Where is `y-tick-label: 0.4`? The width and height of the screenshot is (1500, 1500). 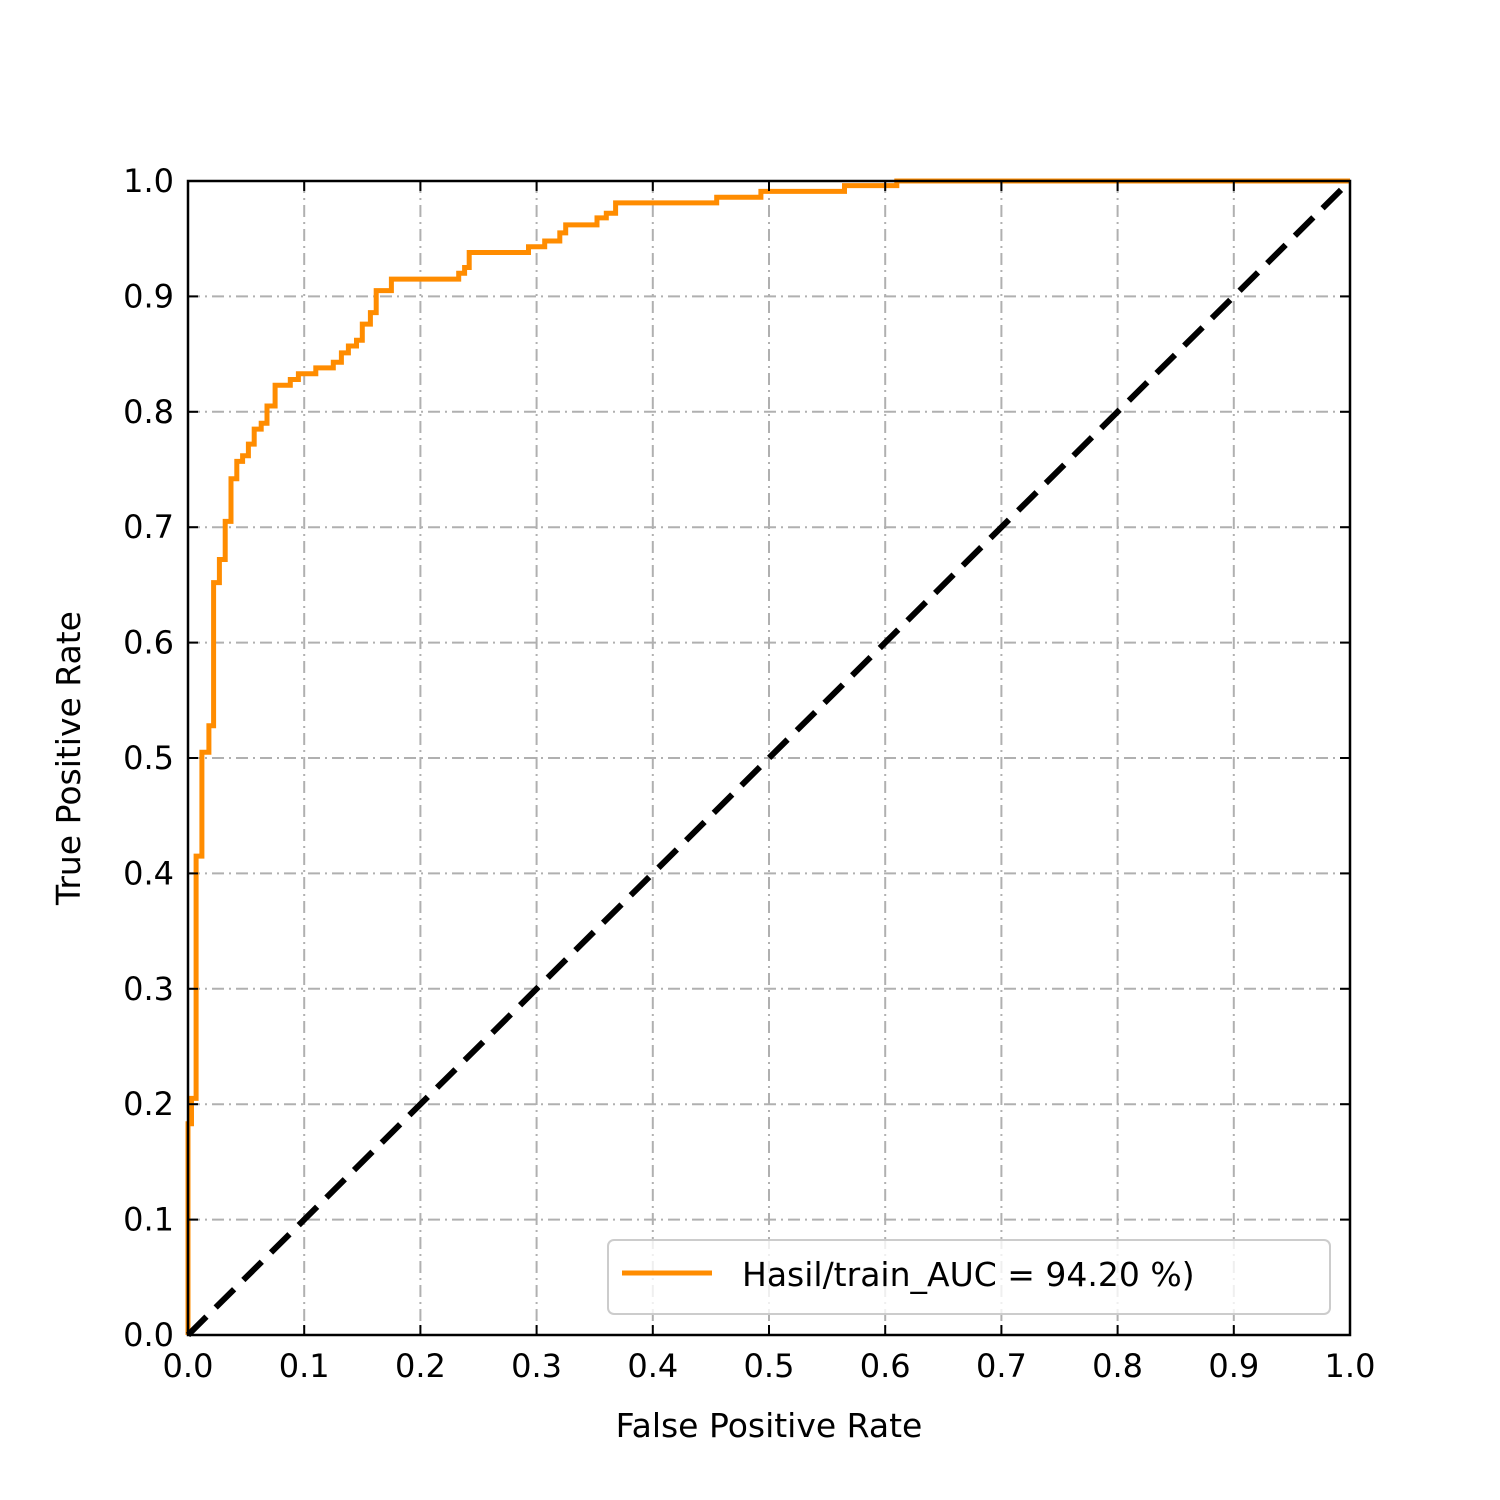
y-tick-label: 0.4 is located at coordinates (148, 873).